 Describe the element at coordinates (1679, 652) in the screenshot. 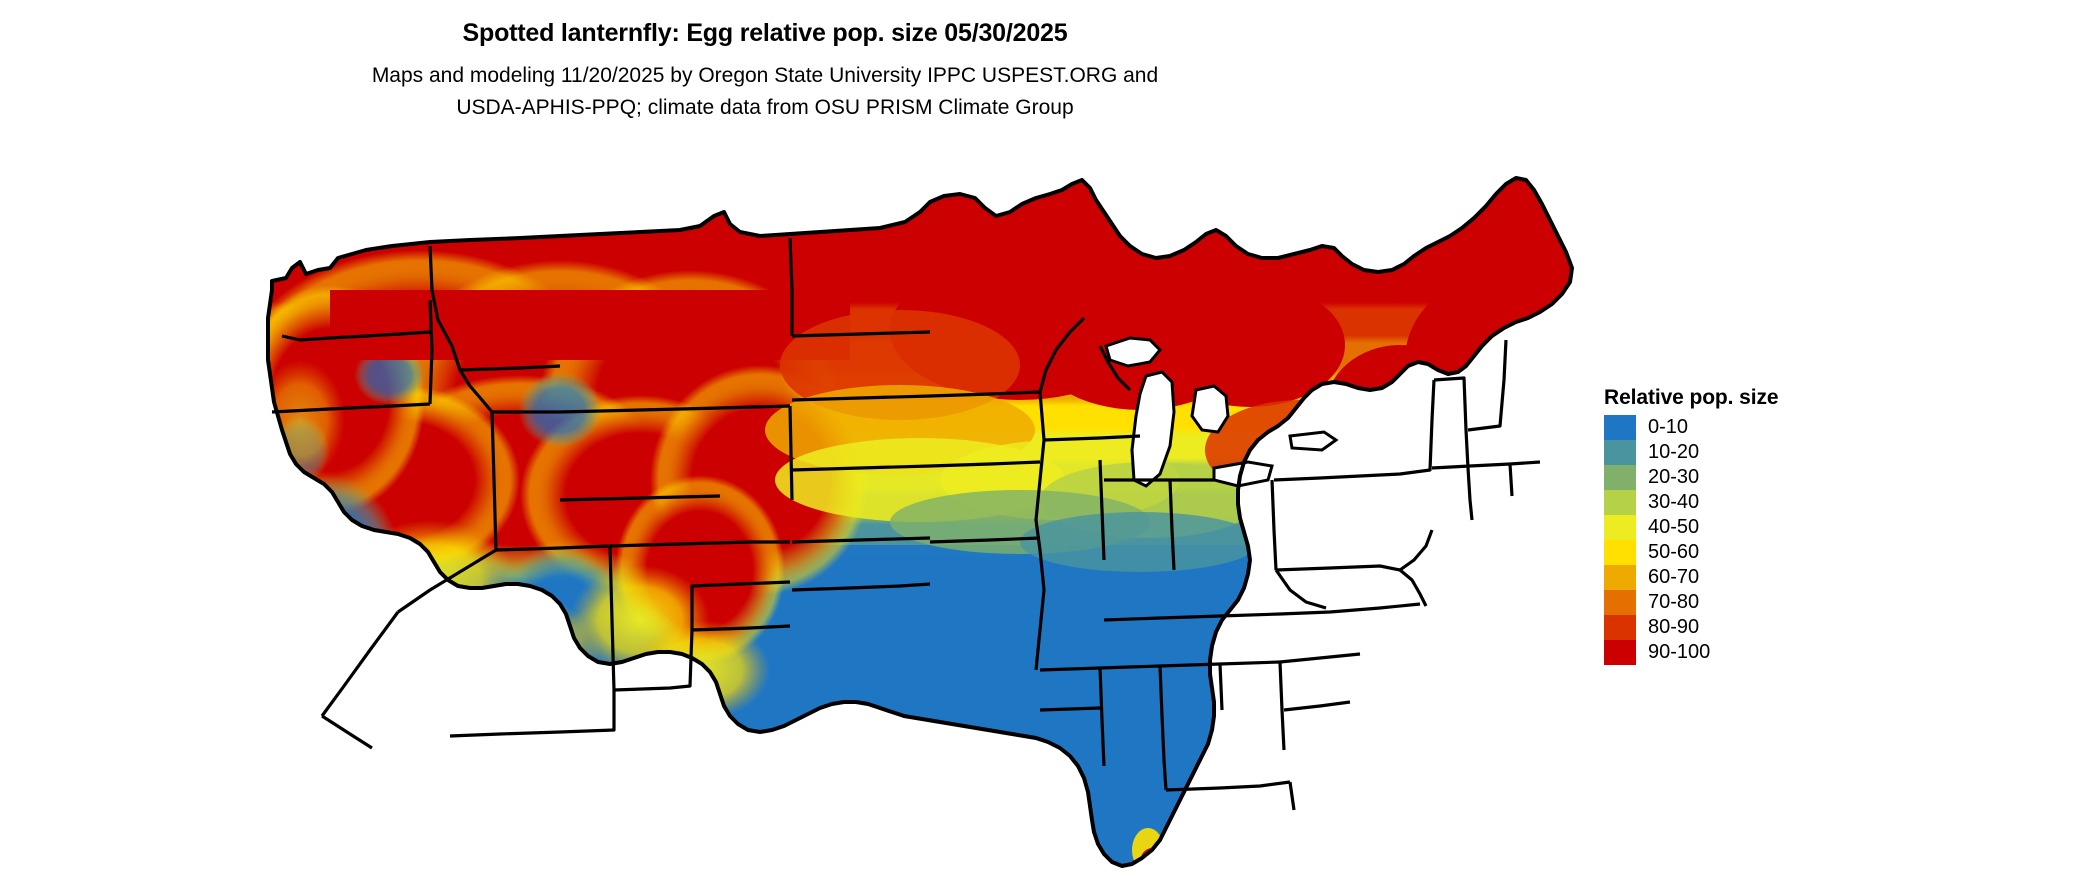

I see `legend-label: 90-100` at that location.